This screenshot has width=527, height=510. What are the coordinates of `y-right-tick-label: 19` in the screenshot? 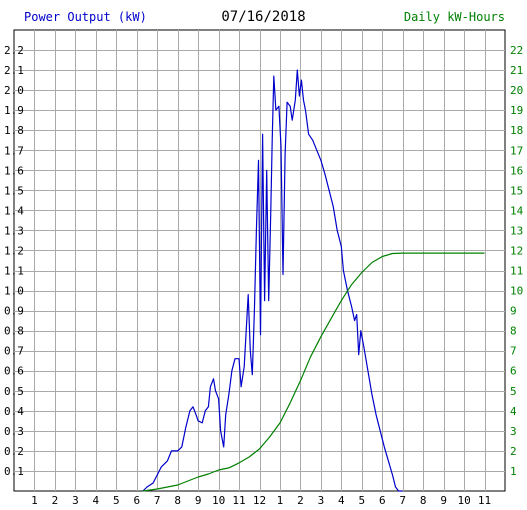 It's located at (516, 110).